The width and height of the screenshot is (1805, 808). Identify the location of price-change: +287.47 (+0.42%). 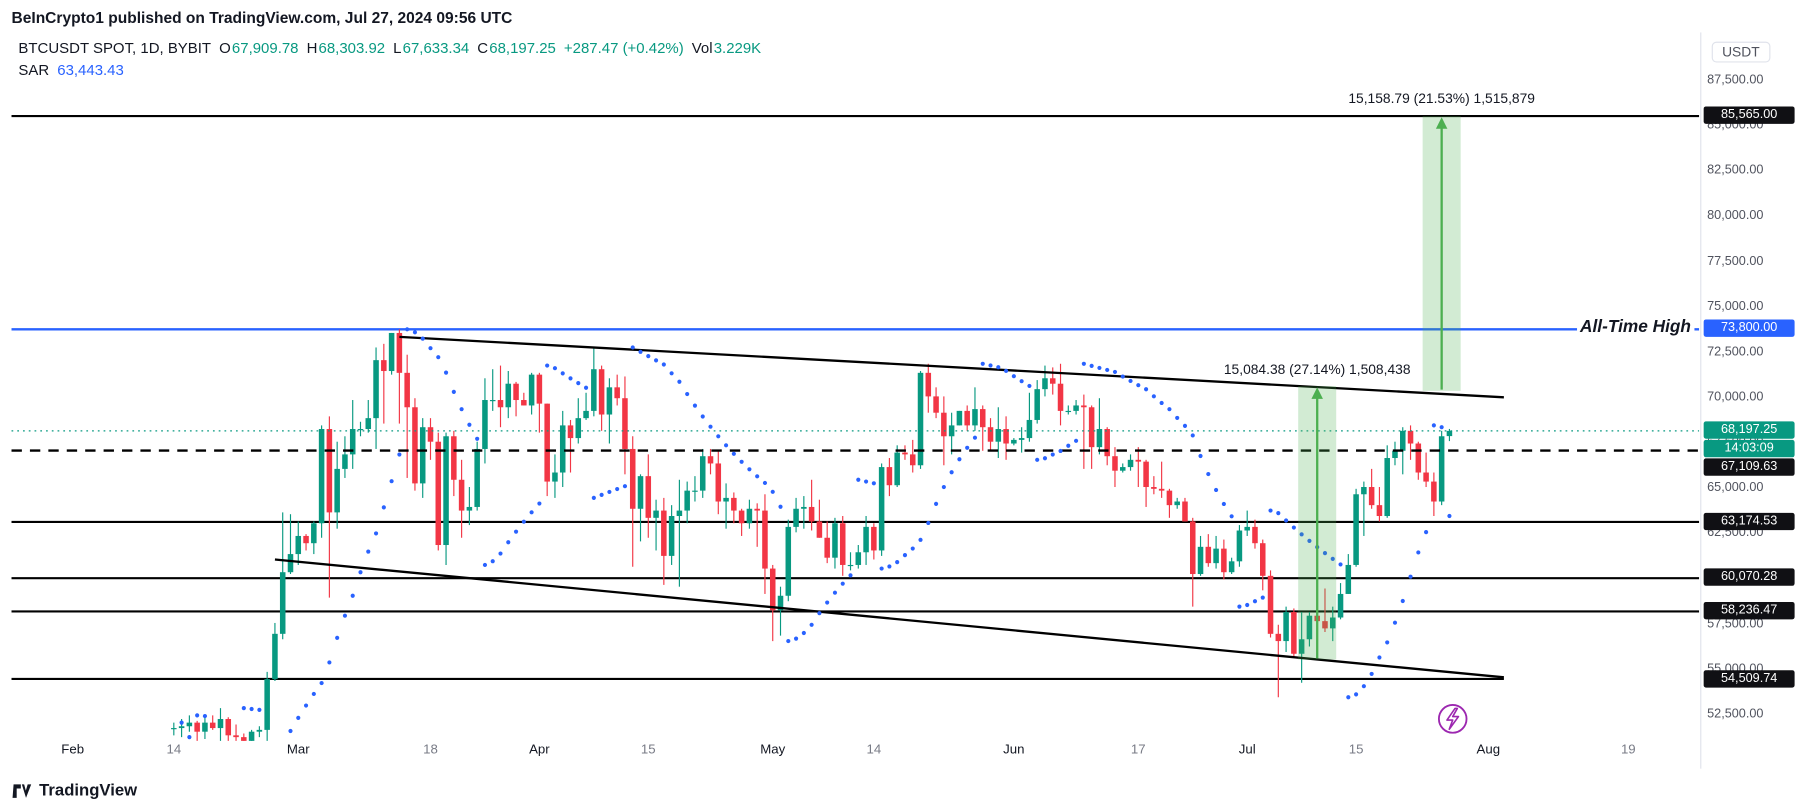
(623, 48).